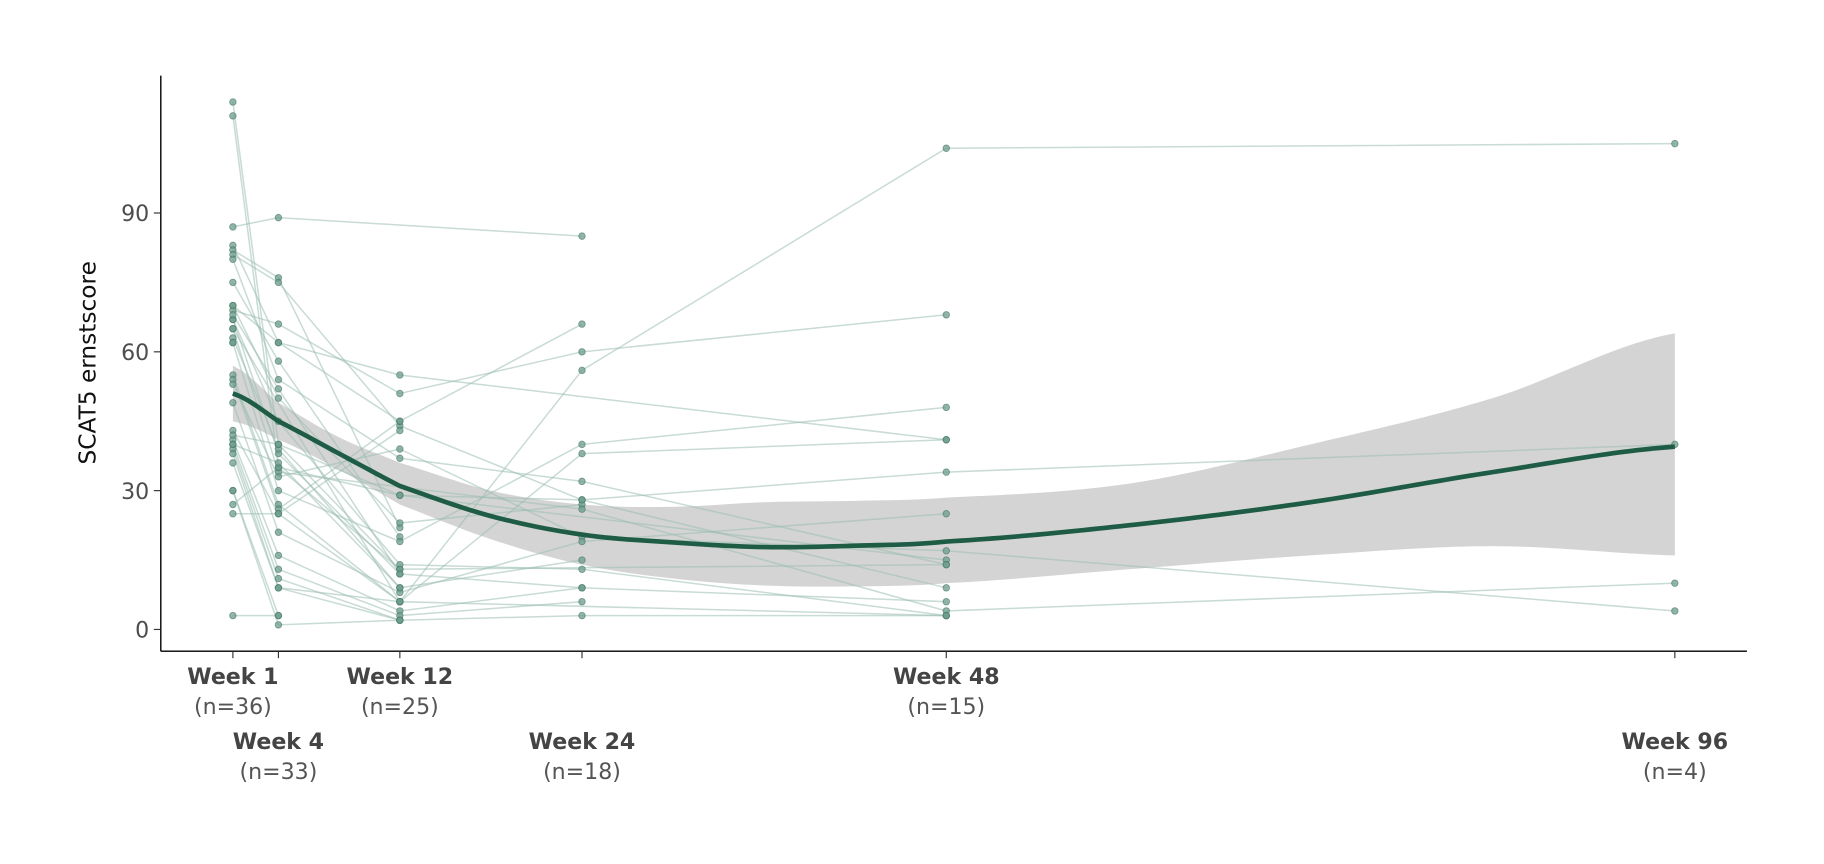  What do you see at coordinates (582, 772) in the screenshot?
I see `x-tick-count: (n=18)` at bounding box center [582, 772].